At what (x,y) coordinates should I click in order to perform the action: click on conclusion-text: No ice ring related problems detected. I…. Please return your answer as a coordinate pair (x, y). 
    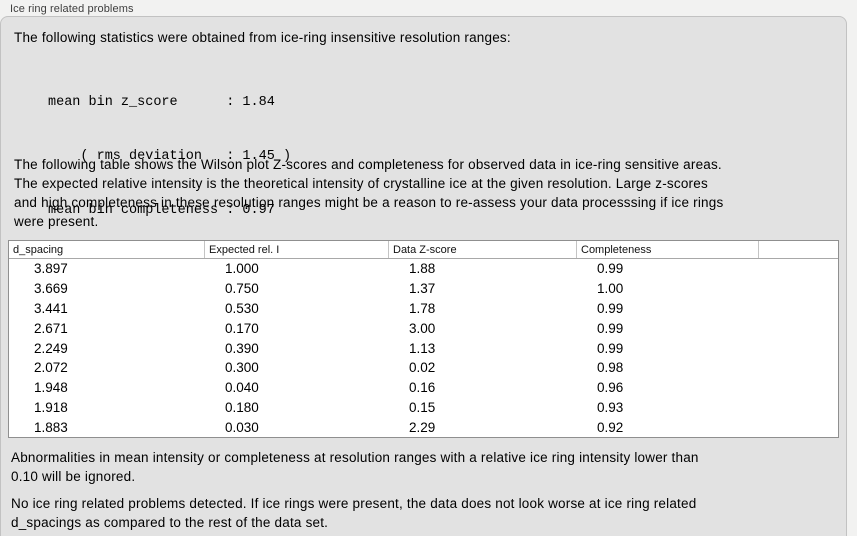
    Looking at the image, I should click on (353, 513).